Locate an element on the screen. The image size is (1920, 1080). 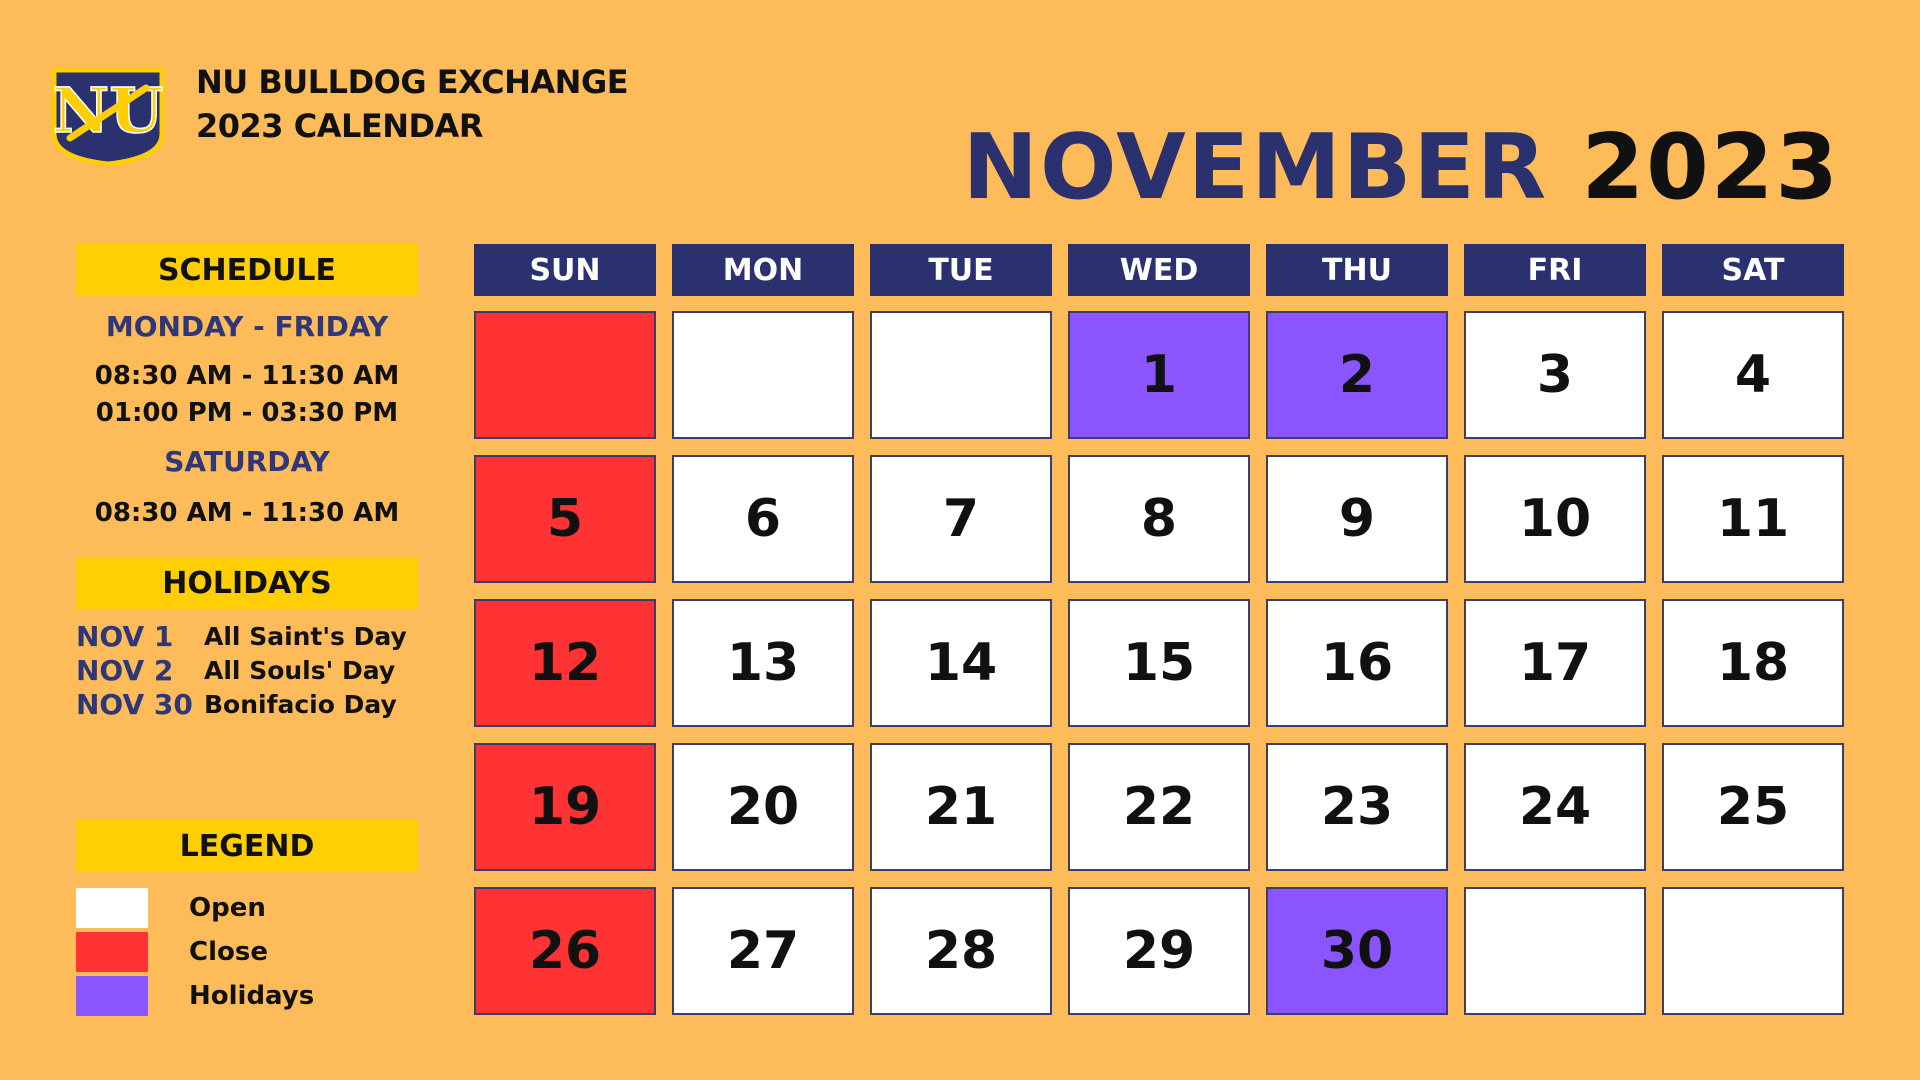
calendar-day-cell: 6 is located at coordinates (763, 519).